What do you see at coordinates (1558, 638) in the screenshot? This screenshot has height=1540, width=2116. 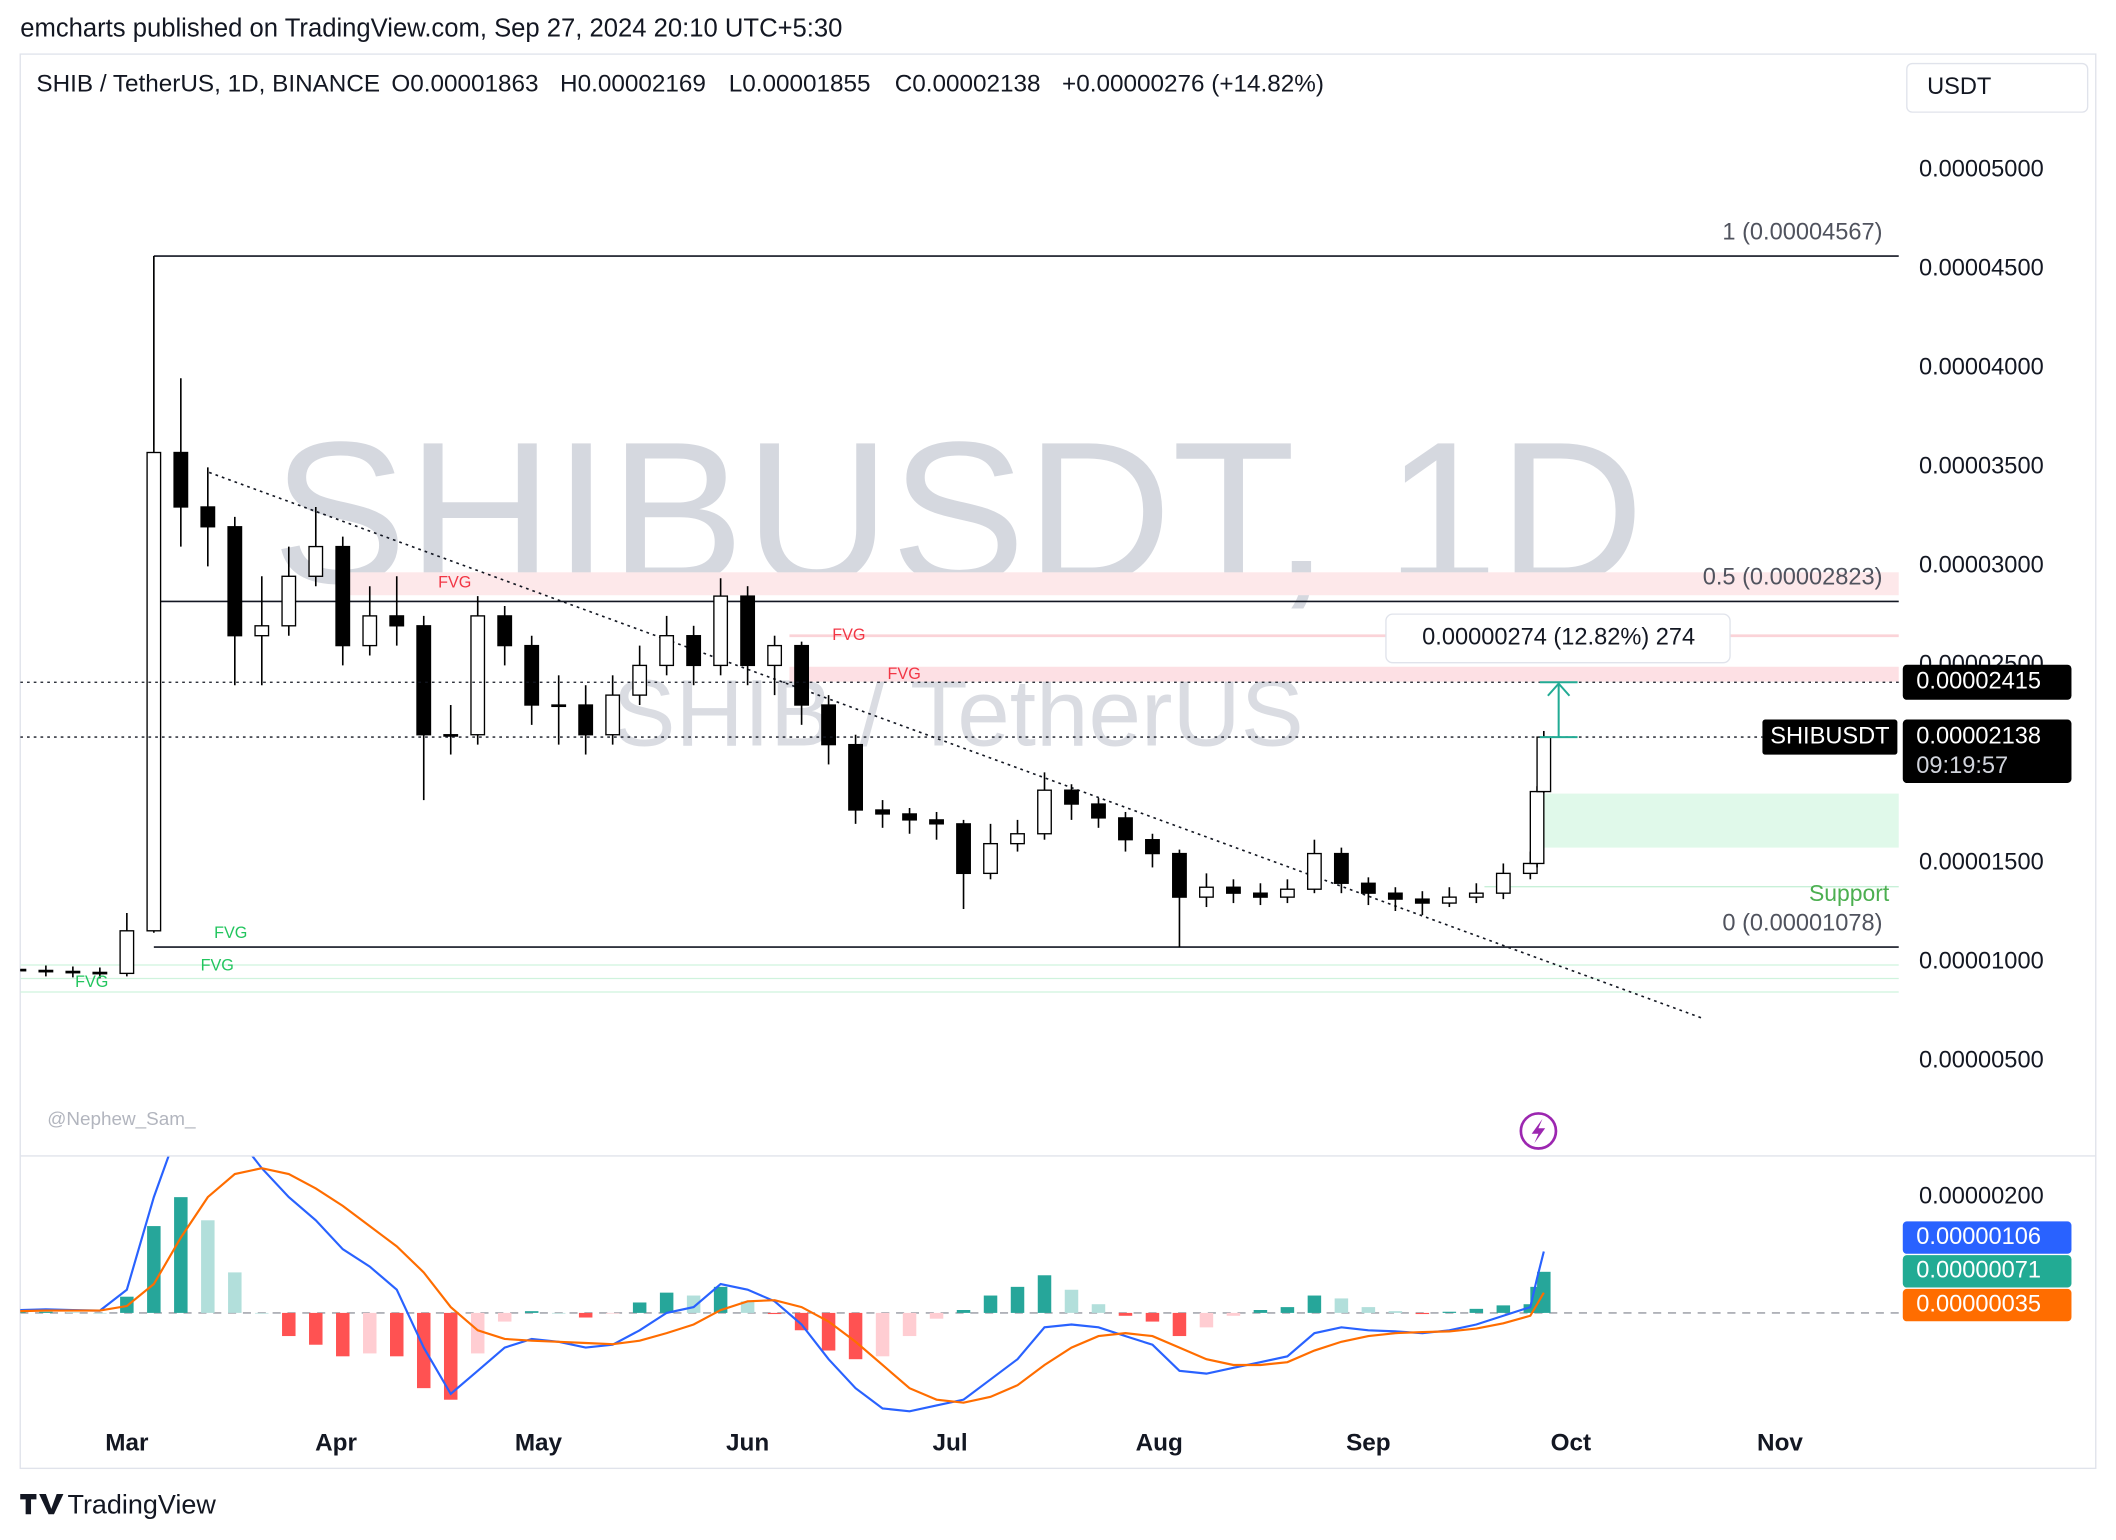 I see `measure-label: 0.00000274 (12.82%) 274` at bounding box center [1558, 638].